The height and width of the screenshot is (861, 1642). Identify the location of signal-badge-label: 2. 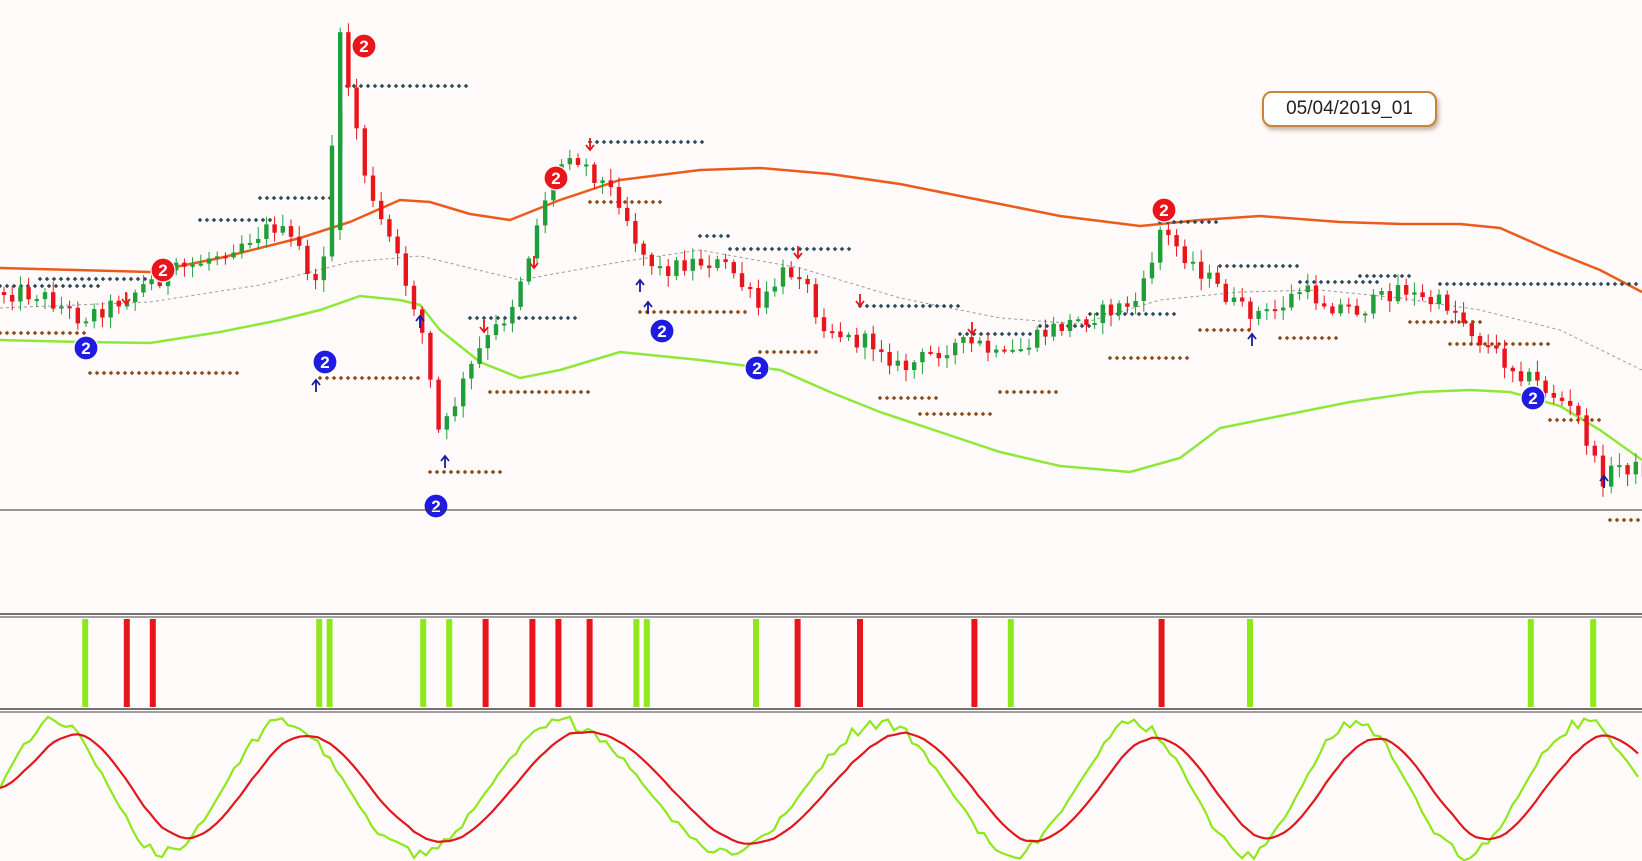
(1163, 210).